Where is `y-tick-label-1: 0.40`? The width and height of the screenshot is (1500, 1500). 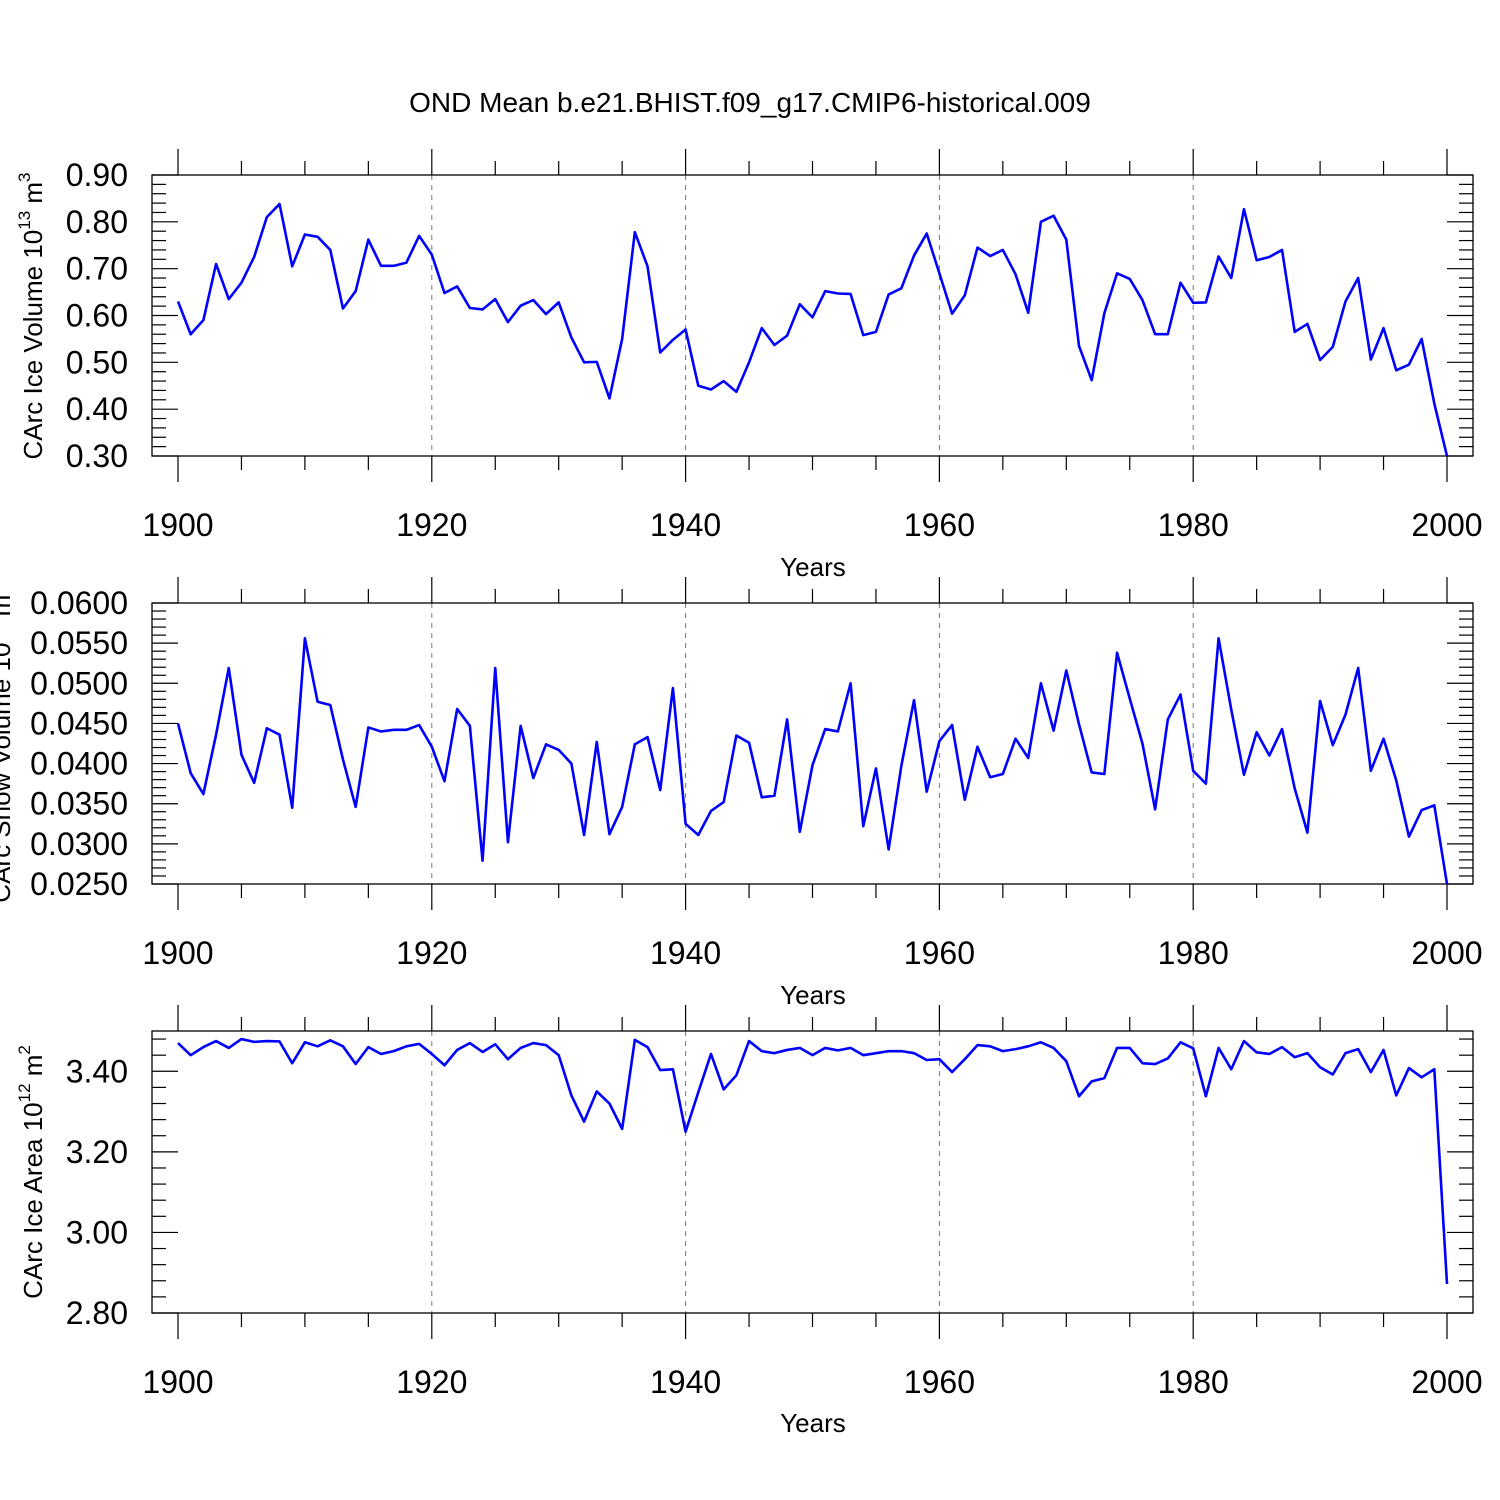
y-tick-label-1: 0.40 is located at coordinates (97, 409).